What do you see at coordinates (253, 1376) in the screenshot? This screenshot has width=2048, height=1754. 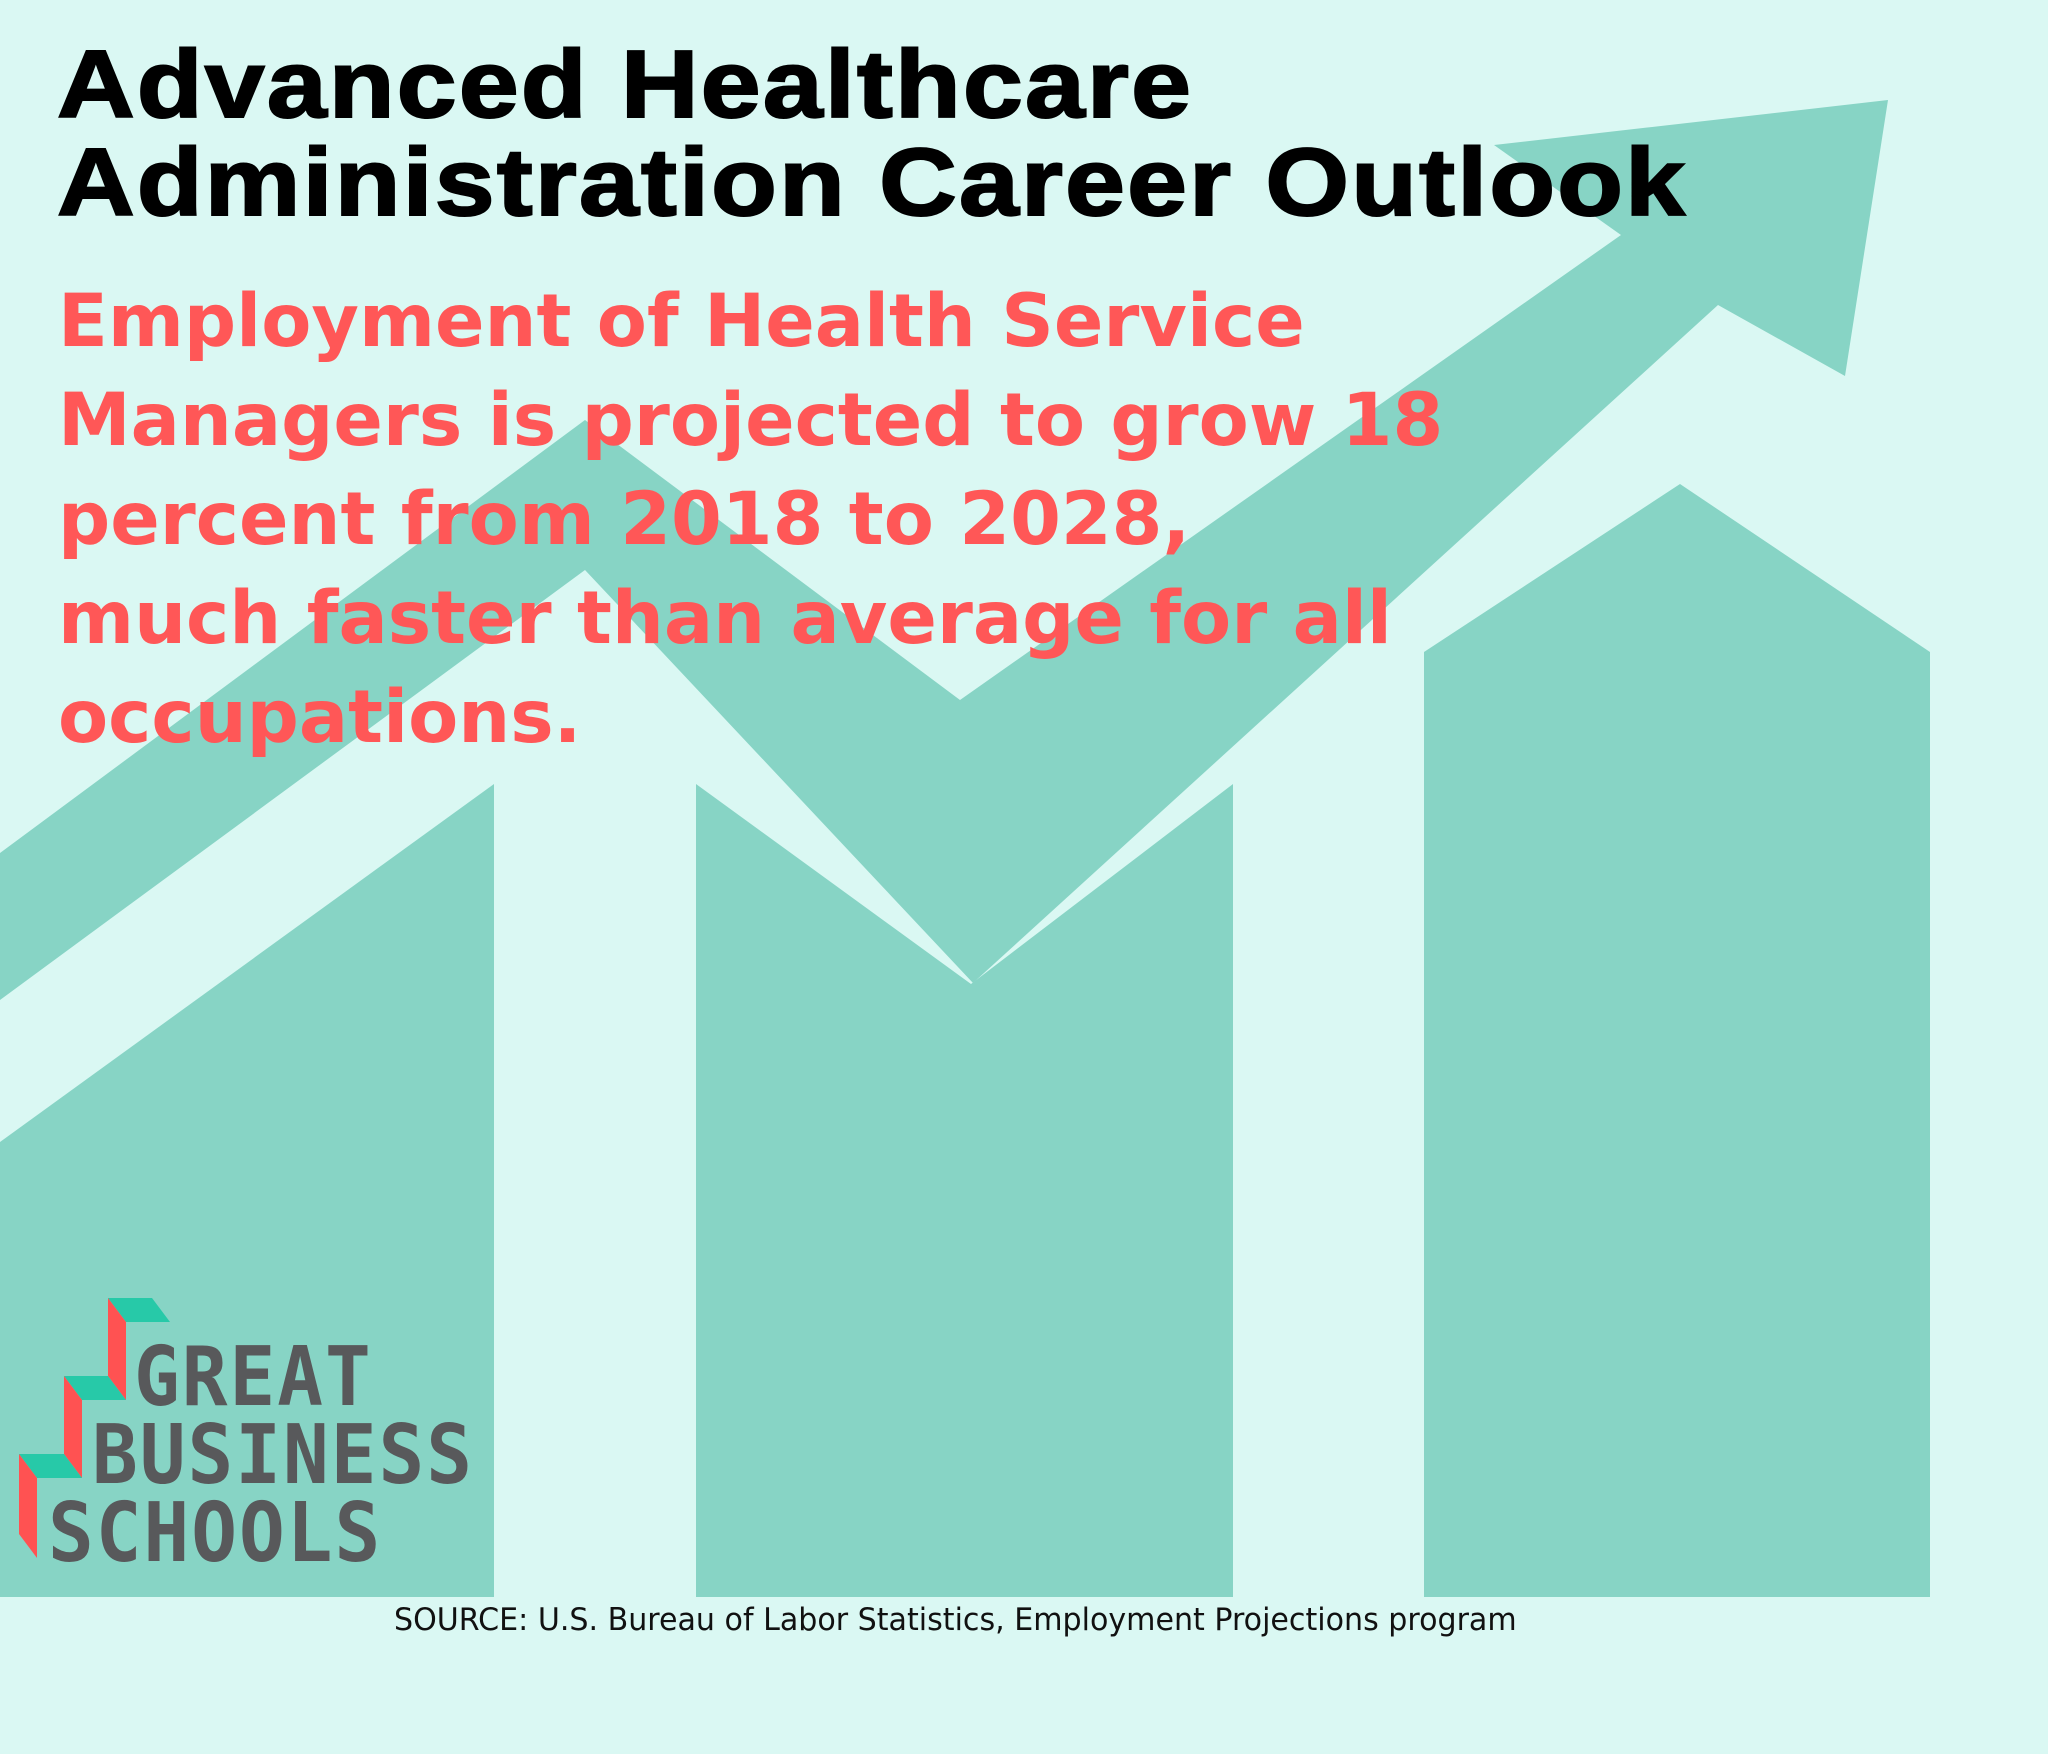 I see `logo-word-great: GREAT` at bounding box center [253, 1376].